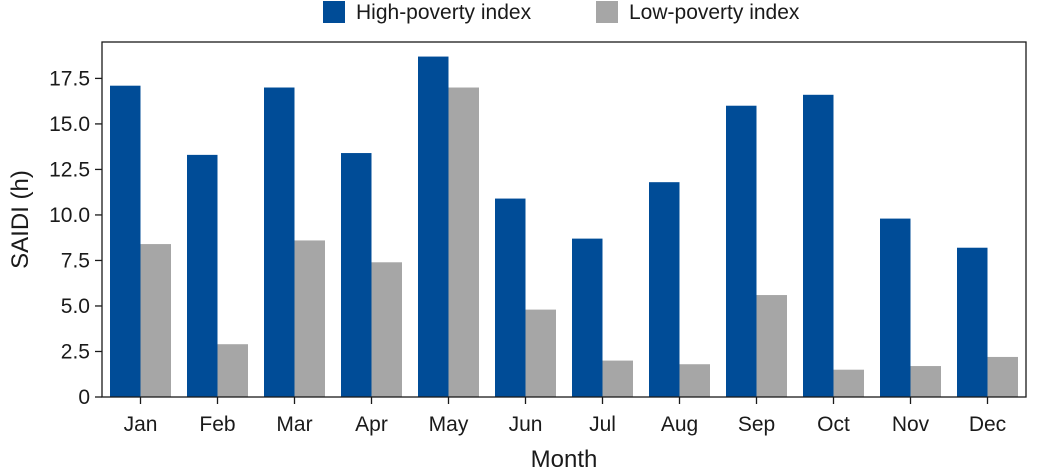 The image size is (1048, 474). I want to click on y-tick-label: 15.0, so click(69, 124).